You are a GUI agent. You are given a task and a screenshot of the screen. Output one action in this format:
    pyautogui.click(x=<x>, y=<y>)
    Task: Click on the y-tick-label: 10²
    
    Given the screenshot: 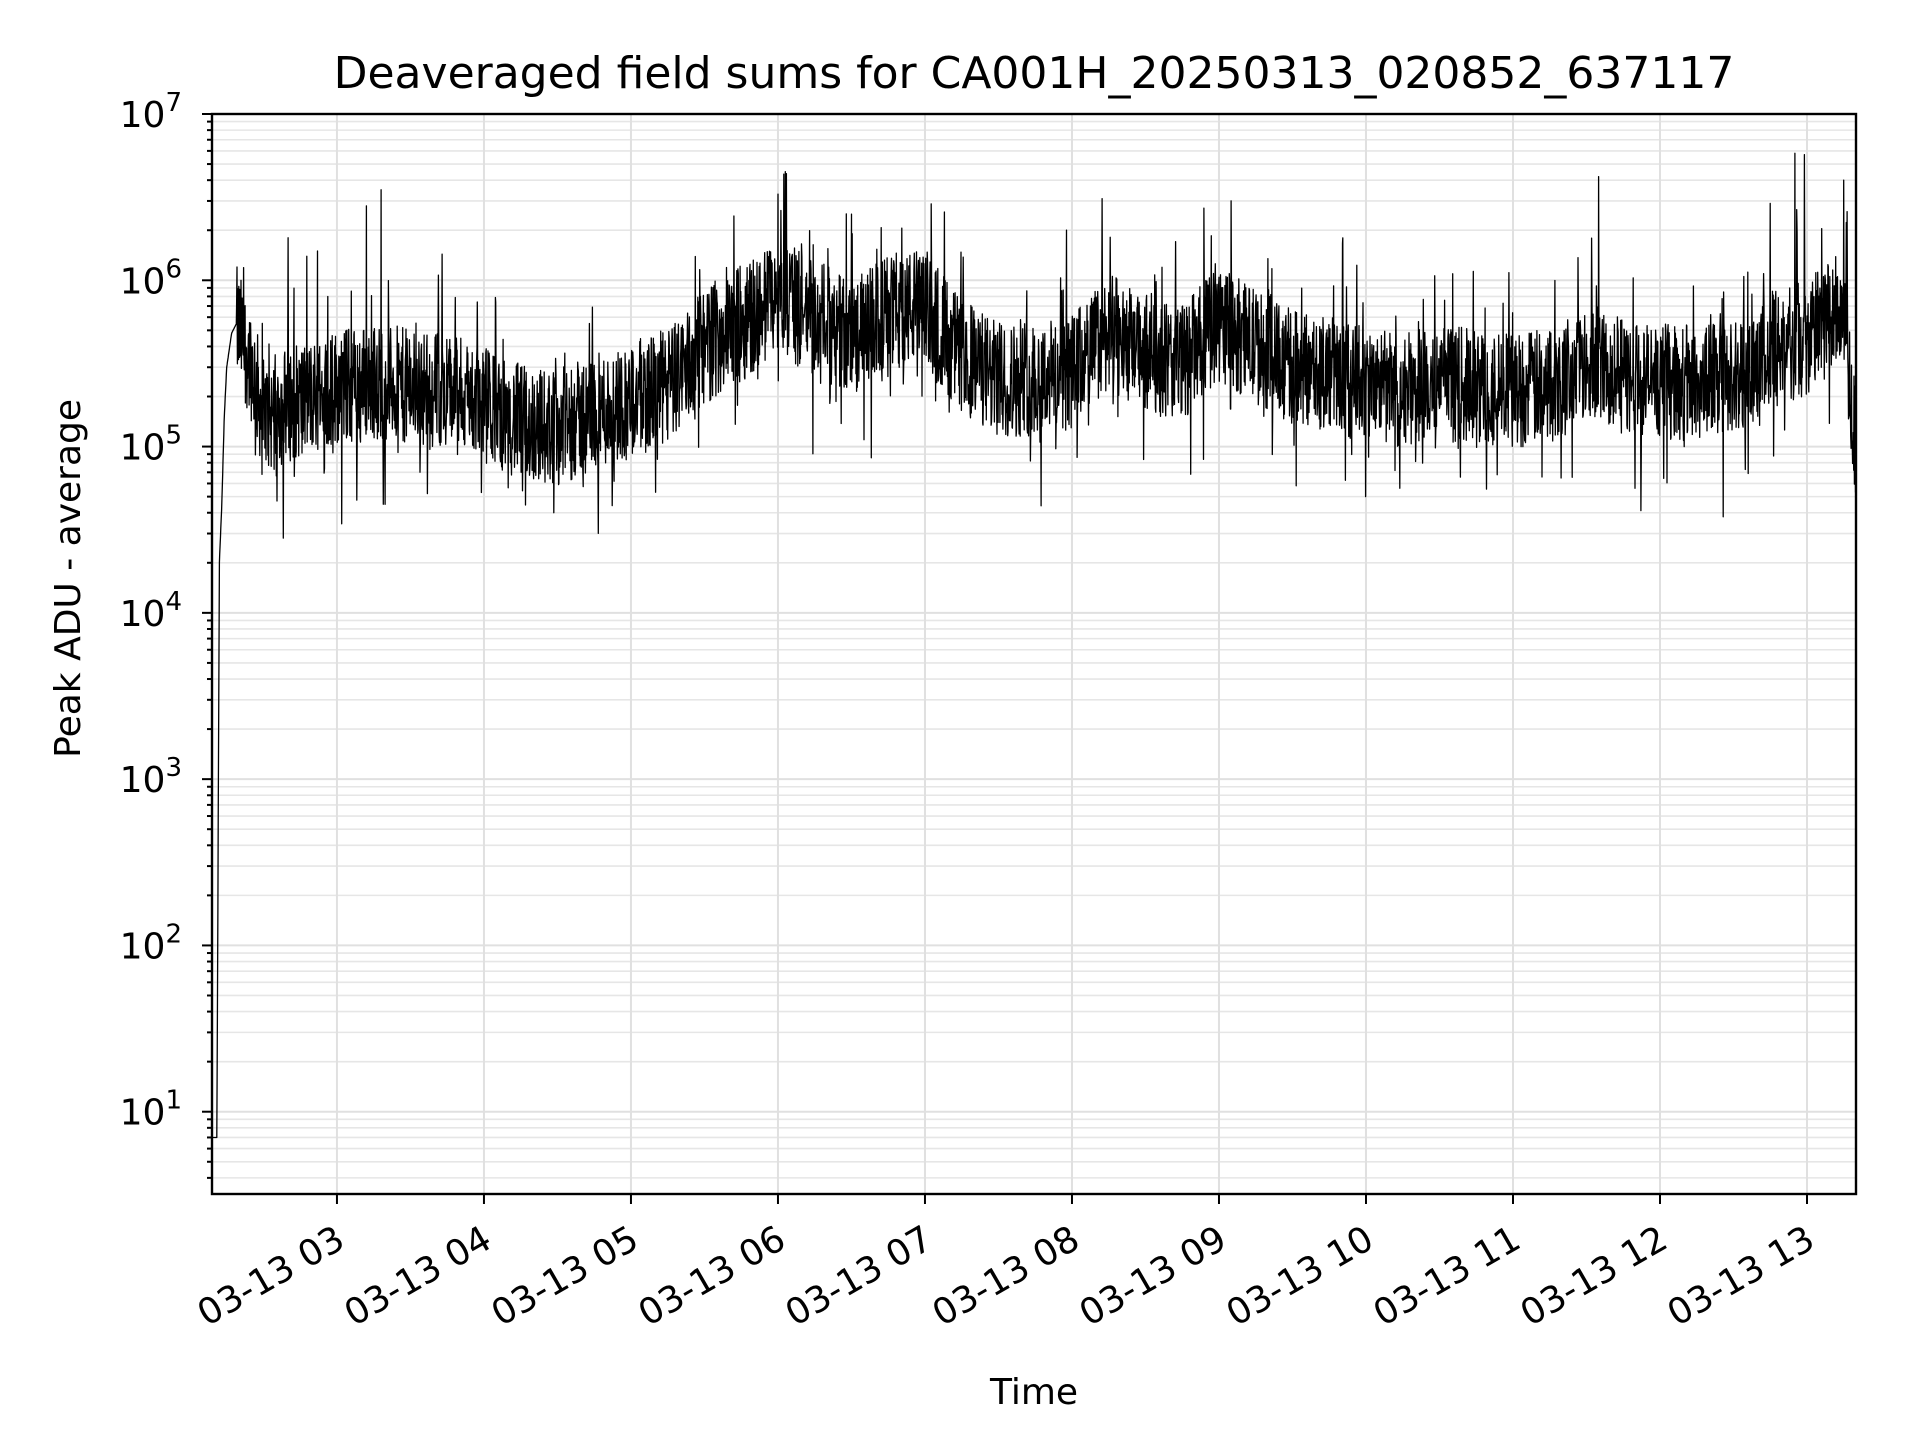 What is the action you would take?
    pyautogui.click(x=151, y=943)
    